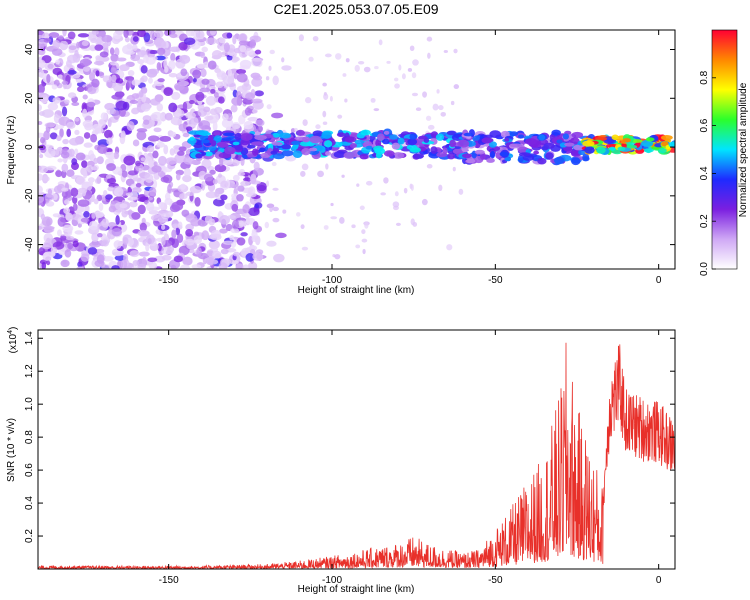 Image resolution: width=750 pixels, height=600 pixels. Describe the element at coordinates (29, 98) in the screenshot. I see `y-tick-label: 20` at that location.